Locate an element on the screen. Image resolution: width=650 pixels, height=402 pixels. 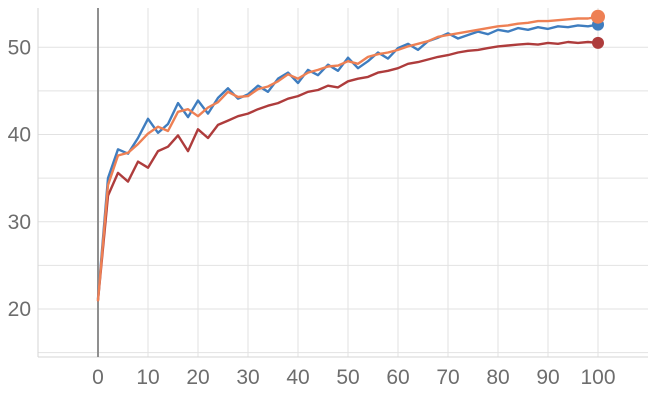
tick-label-x-50: 50 is located at coordinates (347, 377).